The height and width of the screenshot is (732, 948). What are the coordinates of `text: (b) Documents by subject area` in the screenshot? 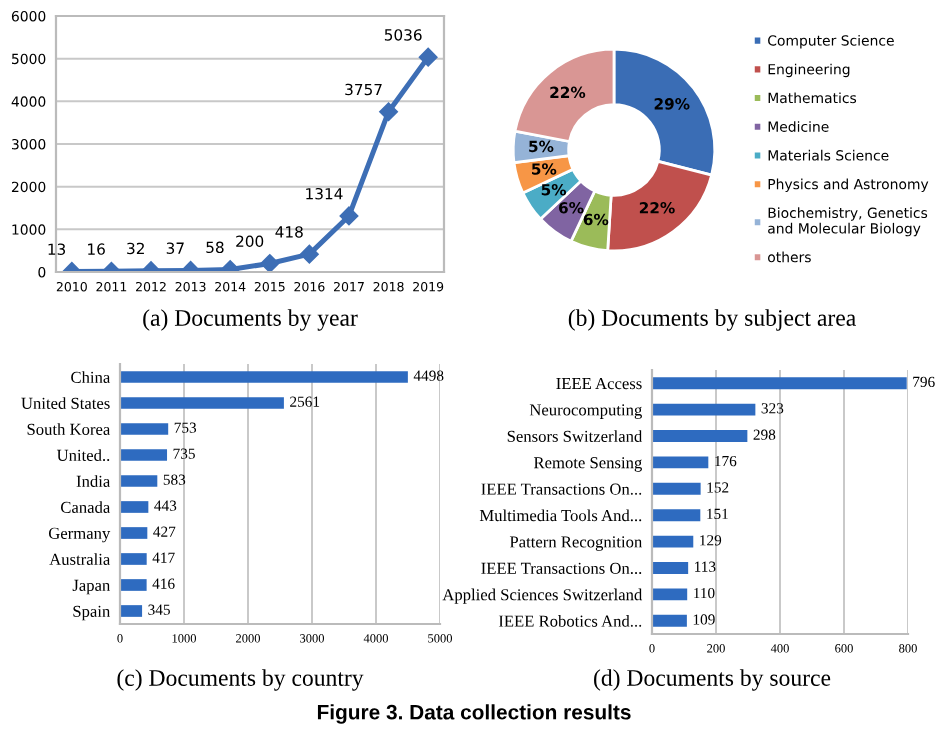 It's located at (712, 320).